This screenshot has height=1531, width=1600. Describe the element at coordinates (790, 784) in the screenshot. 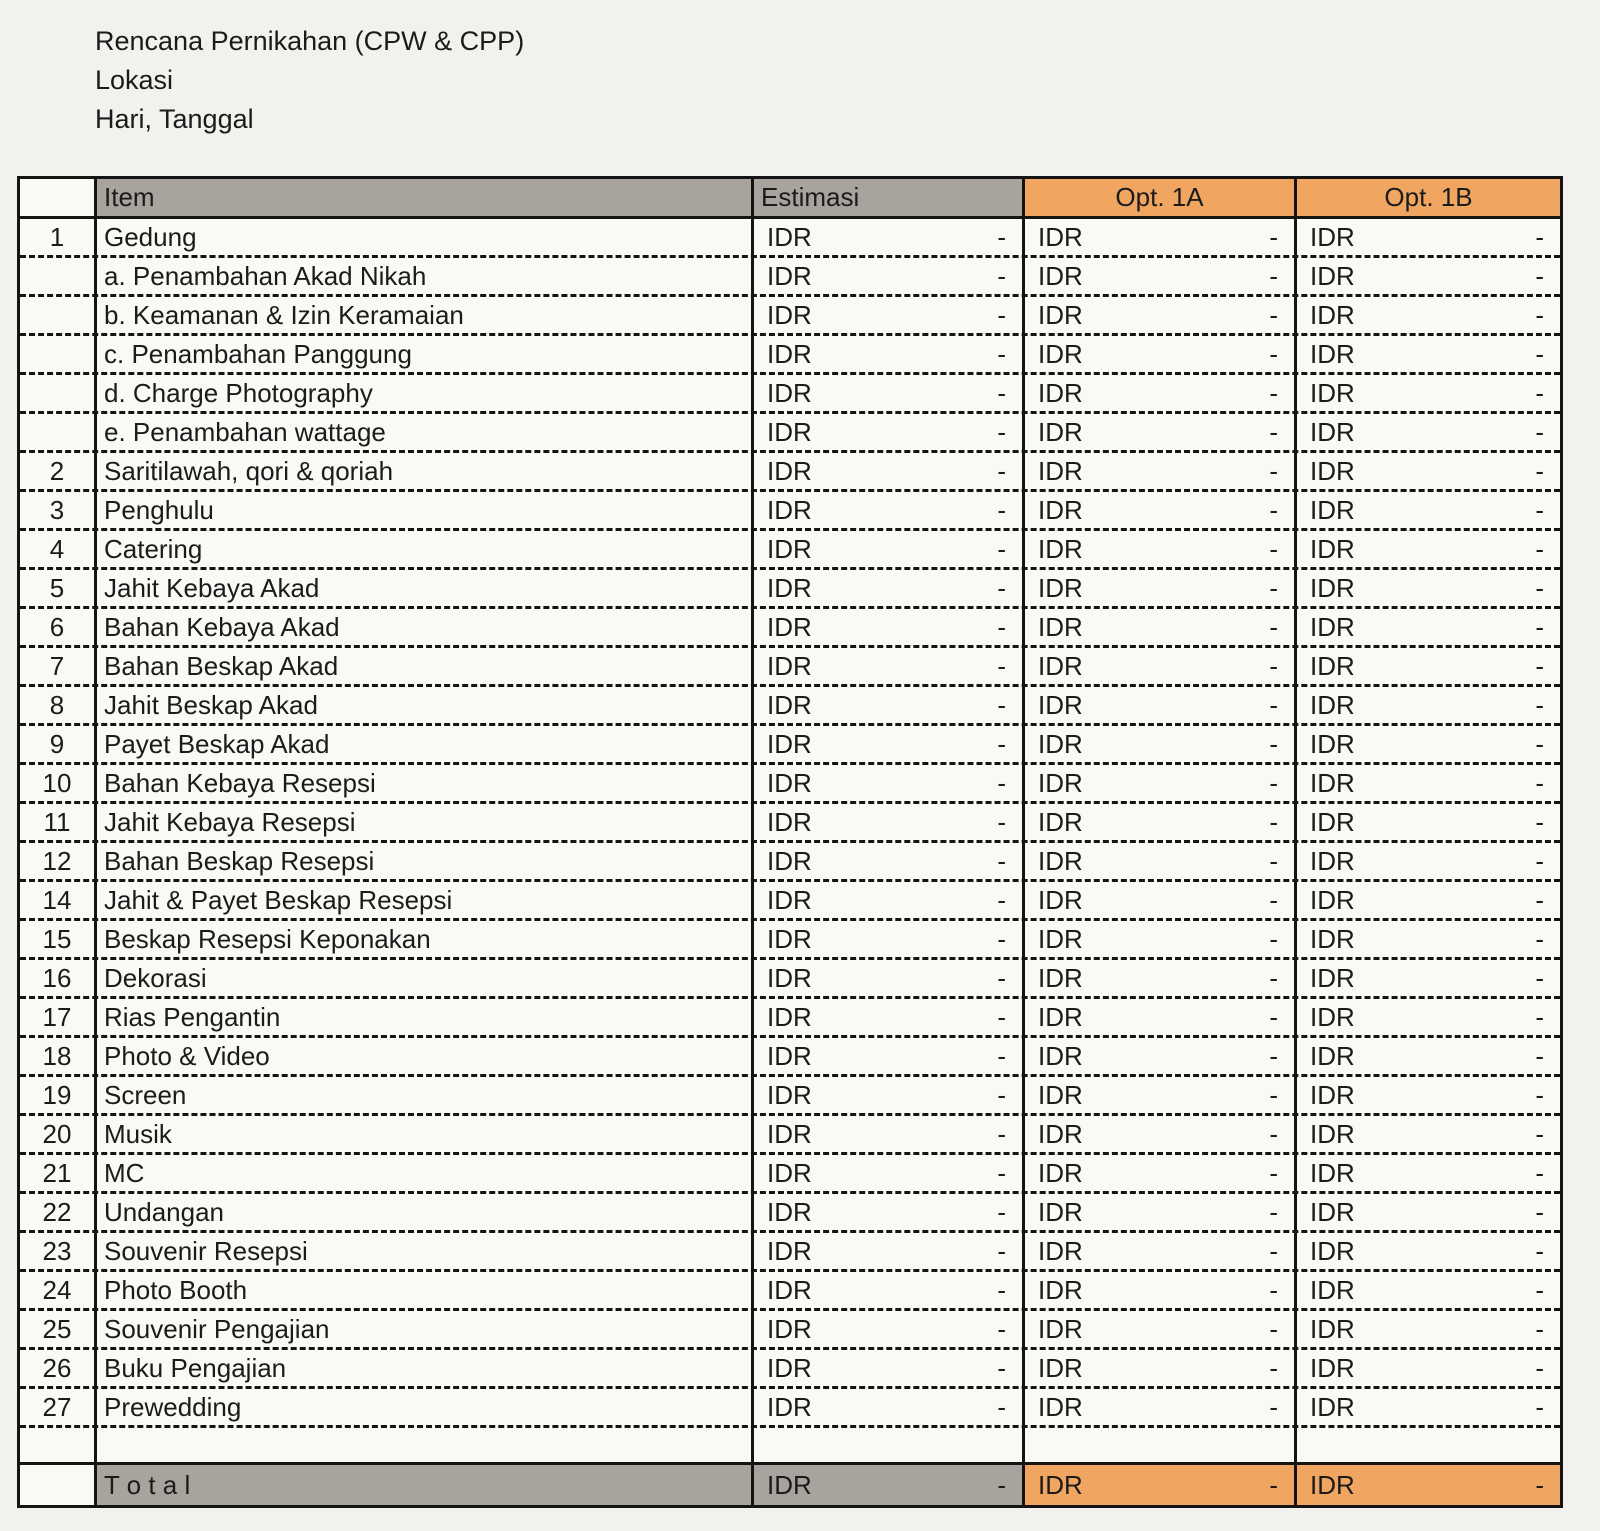

I see `table-row: 10 Bahan Kebaya Resepsi IDR - IDR - IDR -` at that location.